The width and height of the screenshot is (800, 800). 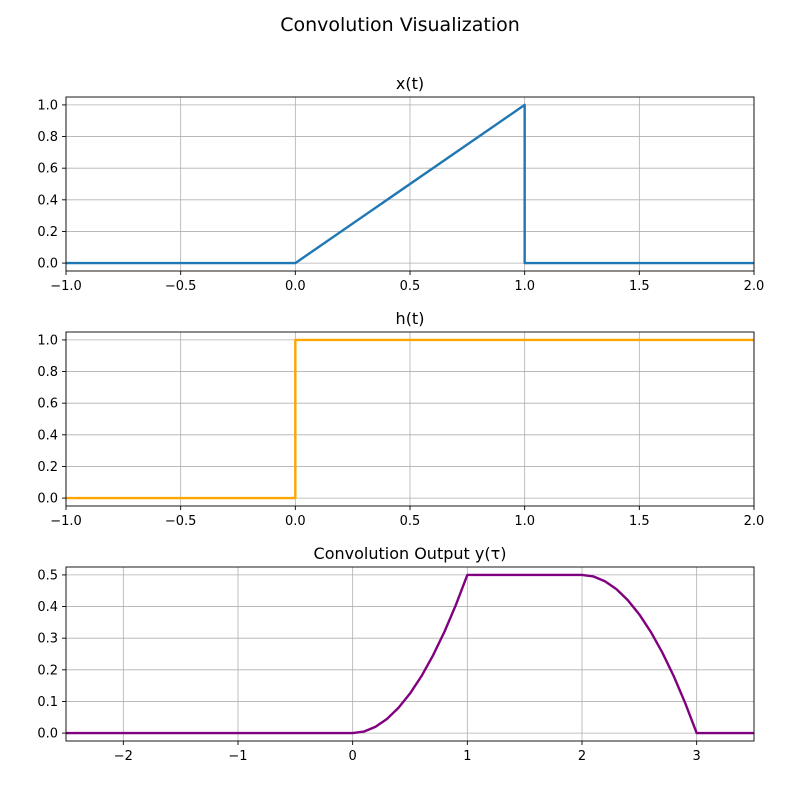 I want to click on subplot-title: h(t), so click(x=410, y=318).